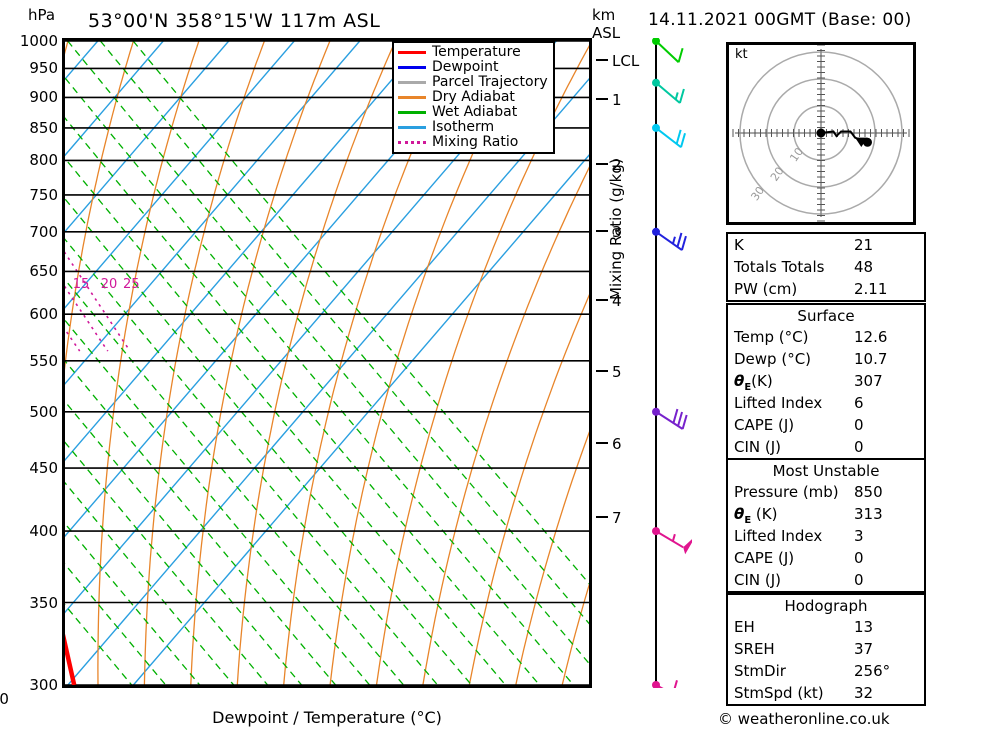  I want to click on row-key: StmSpd (kt), so click(779, 693).